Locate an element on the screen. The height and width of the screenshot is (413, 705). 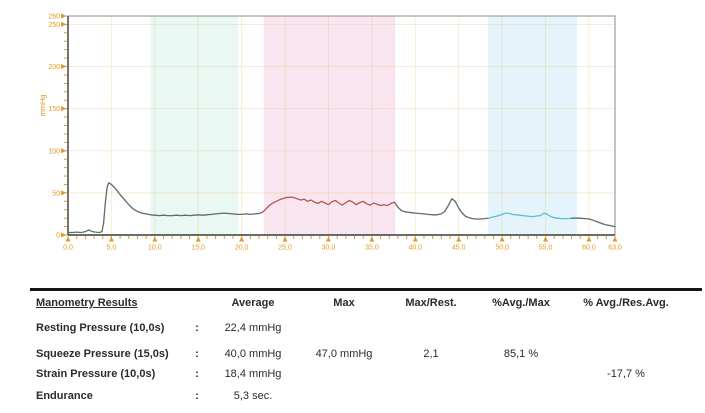
row-label: Endurance is located at coordinates (64, 396).